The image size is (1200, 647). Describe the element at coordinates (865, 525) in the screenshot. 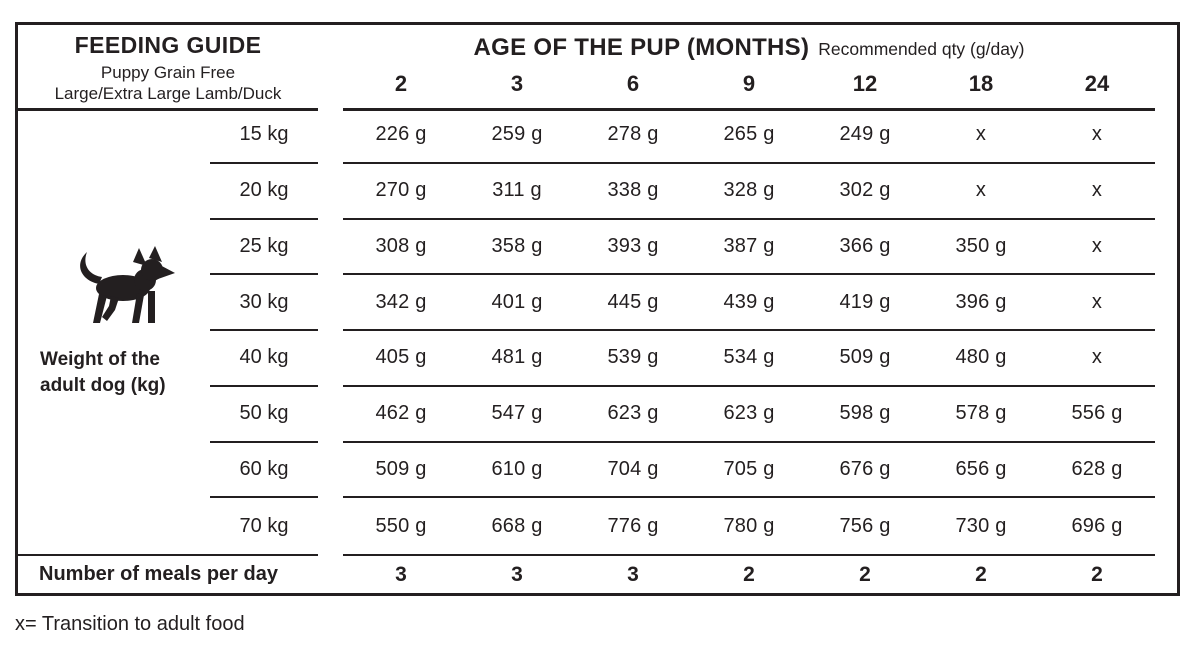

I see `qty-cell: 756 g` at that location.